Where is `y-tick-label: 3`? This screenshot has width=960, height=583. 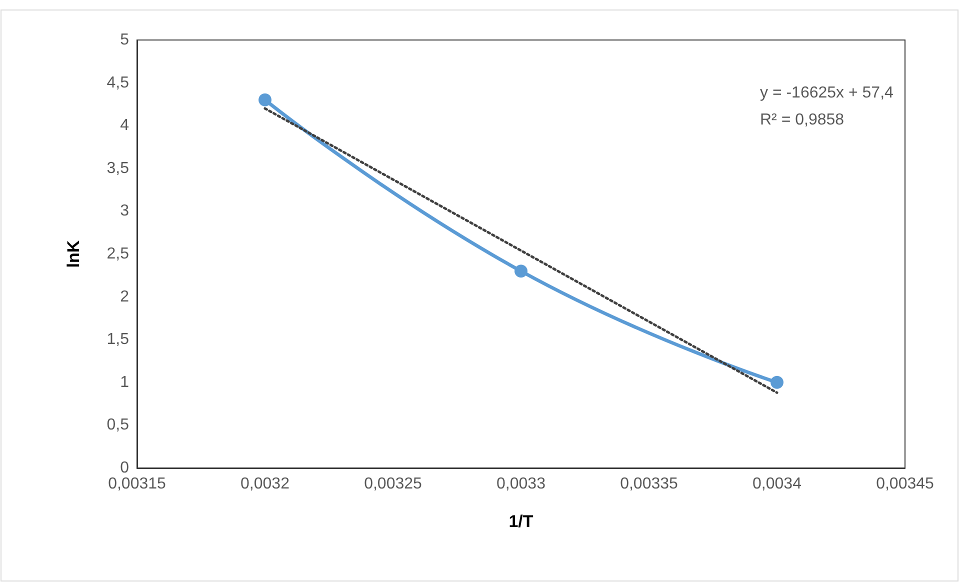
y-tick-label: 3 is located at coordinates (125, 211).